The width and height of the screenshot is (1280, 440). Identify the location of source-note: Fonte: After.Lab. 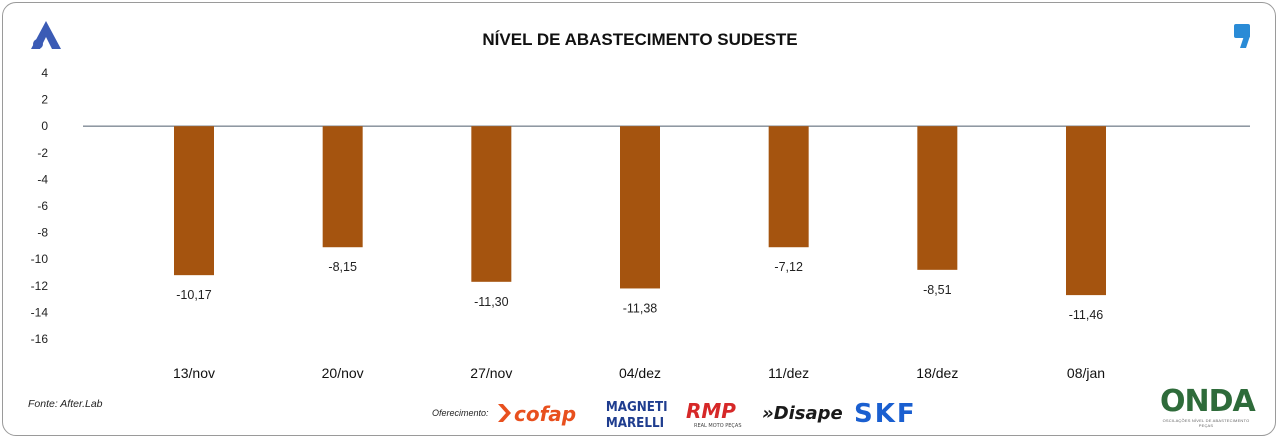
(65, 404).